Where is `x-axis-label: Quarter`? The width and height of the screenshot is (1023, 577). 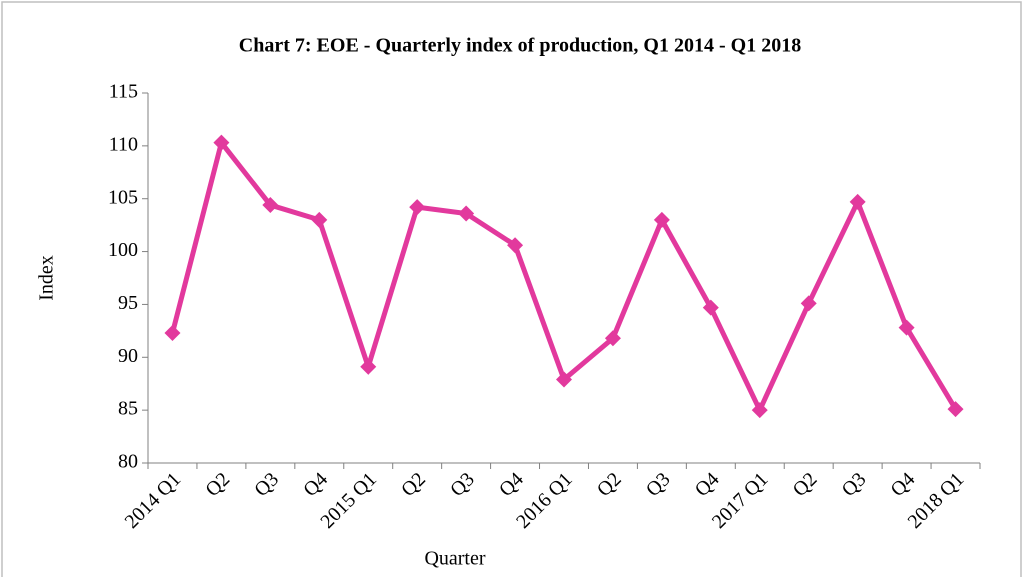 x-axis-label: Quarter is located at coordinates (454, 559).